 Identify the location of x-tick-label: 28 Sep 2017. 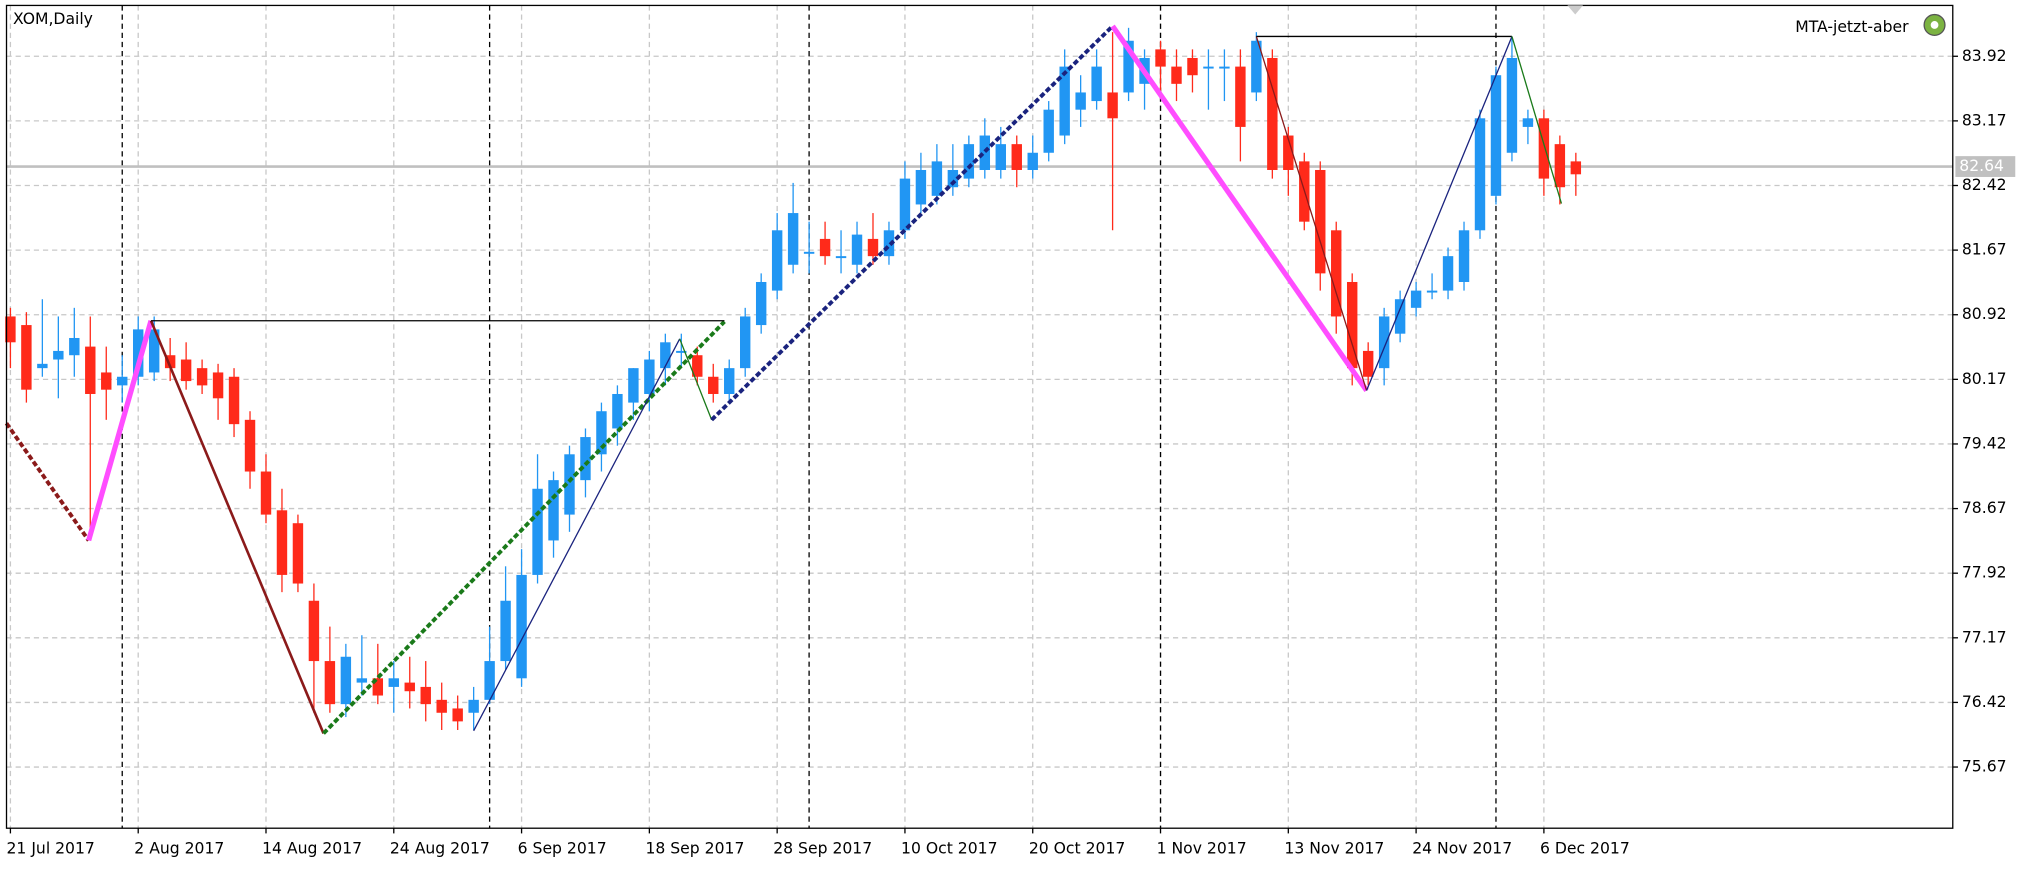
(822, 849).